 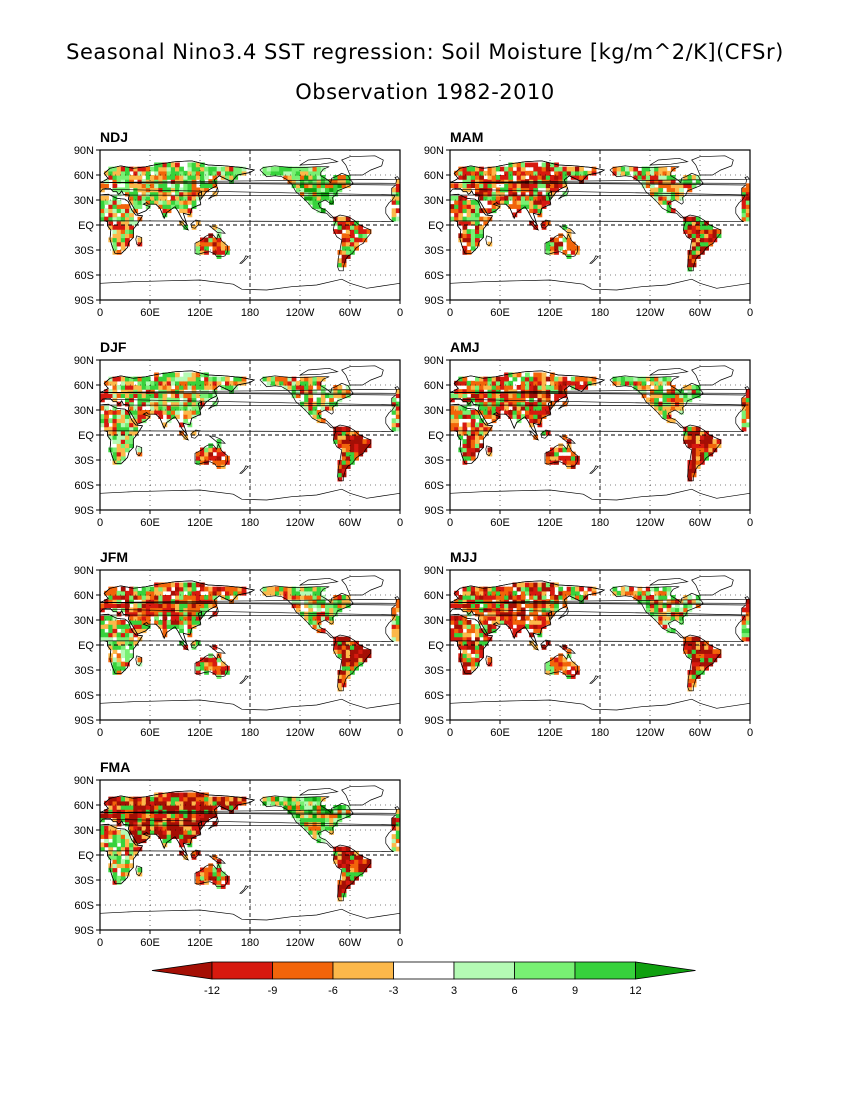 I want to click on lon-tick-label: 0, so click(x=450, y=523).